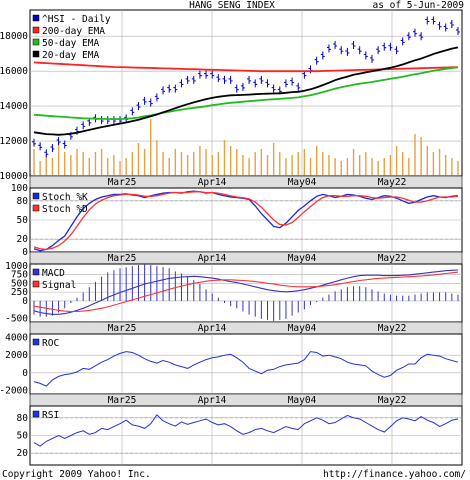 The height and width of the screenshot is (480, 470). What do you see at coordinates (59, 285) in the screenshot?
I see `legend-label: Signal` at bounding box center [59, 285].